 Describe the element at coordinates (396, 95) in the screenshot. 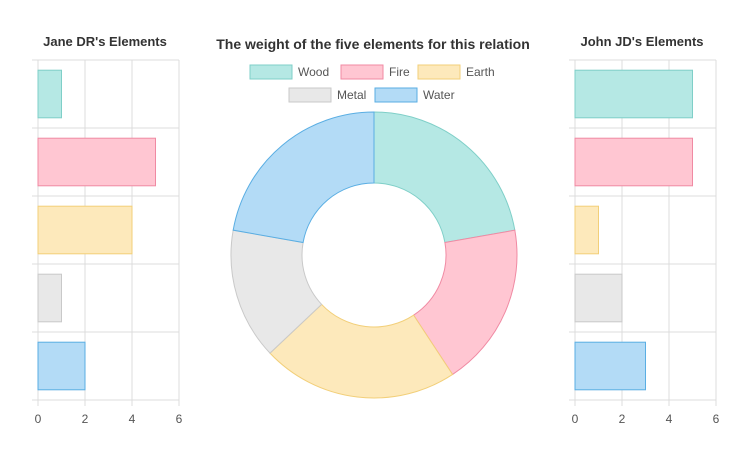

I see `legend-swatch-water` at that location.